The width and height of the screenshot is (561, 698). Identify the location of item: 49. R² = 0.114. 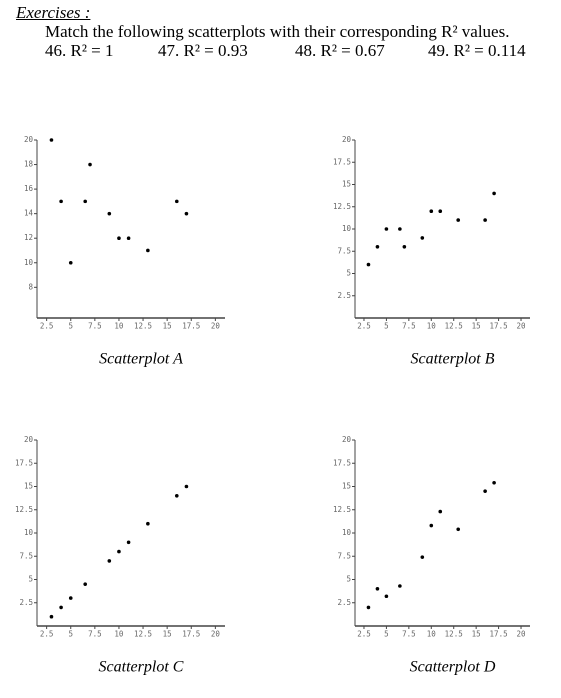
(477, 50).